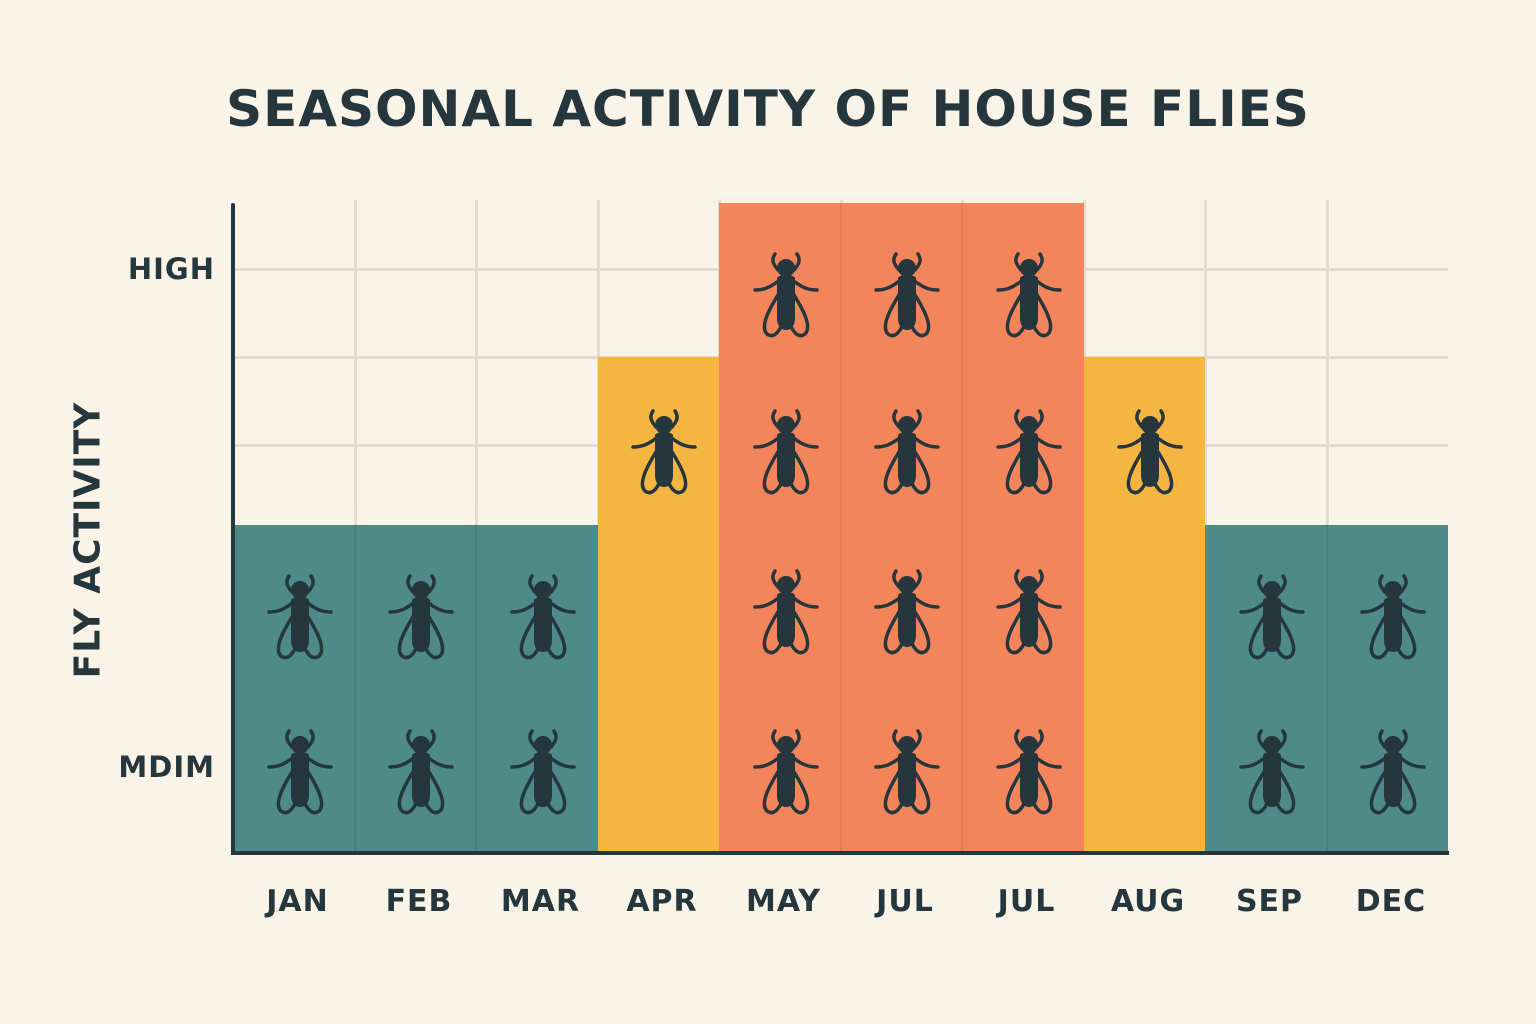  What do you see at coordinates (1269, 901) in the screenshot?
I see `x-tick-label: SEP` at bounding box center [1269, 901].